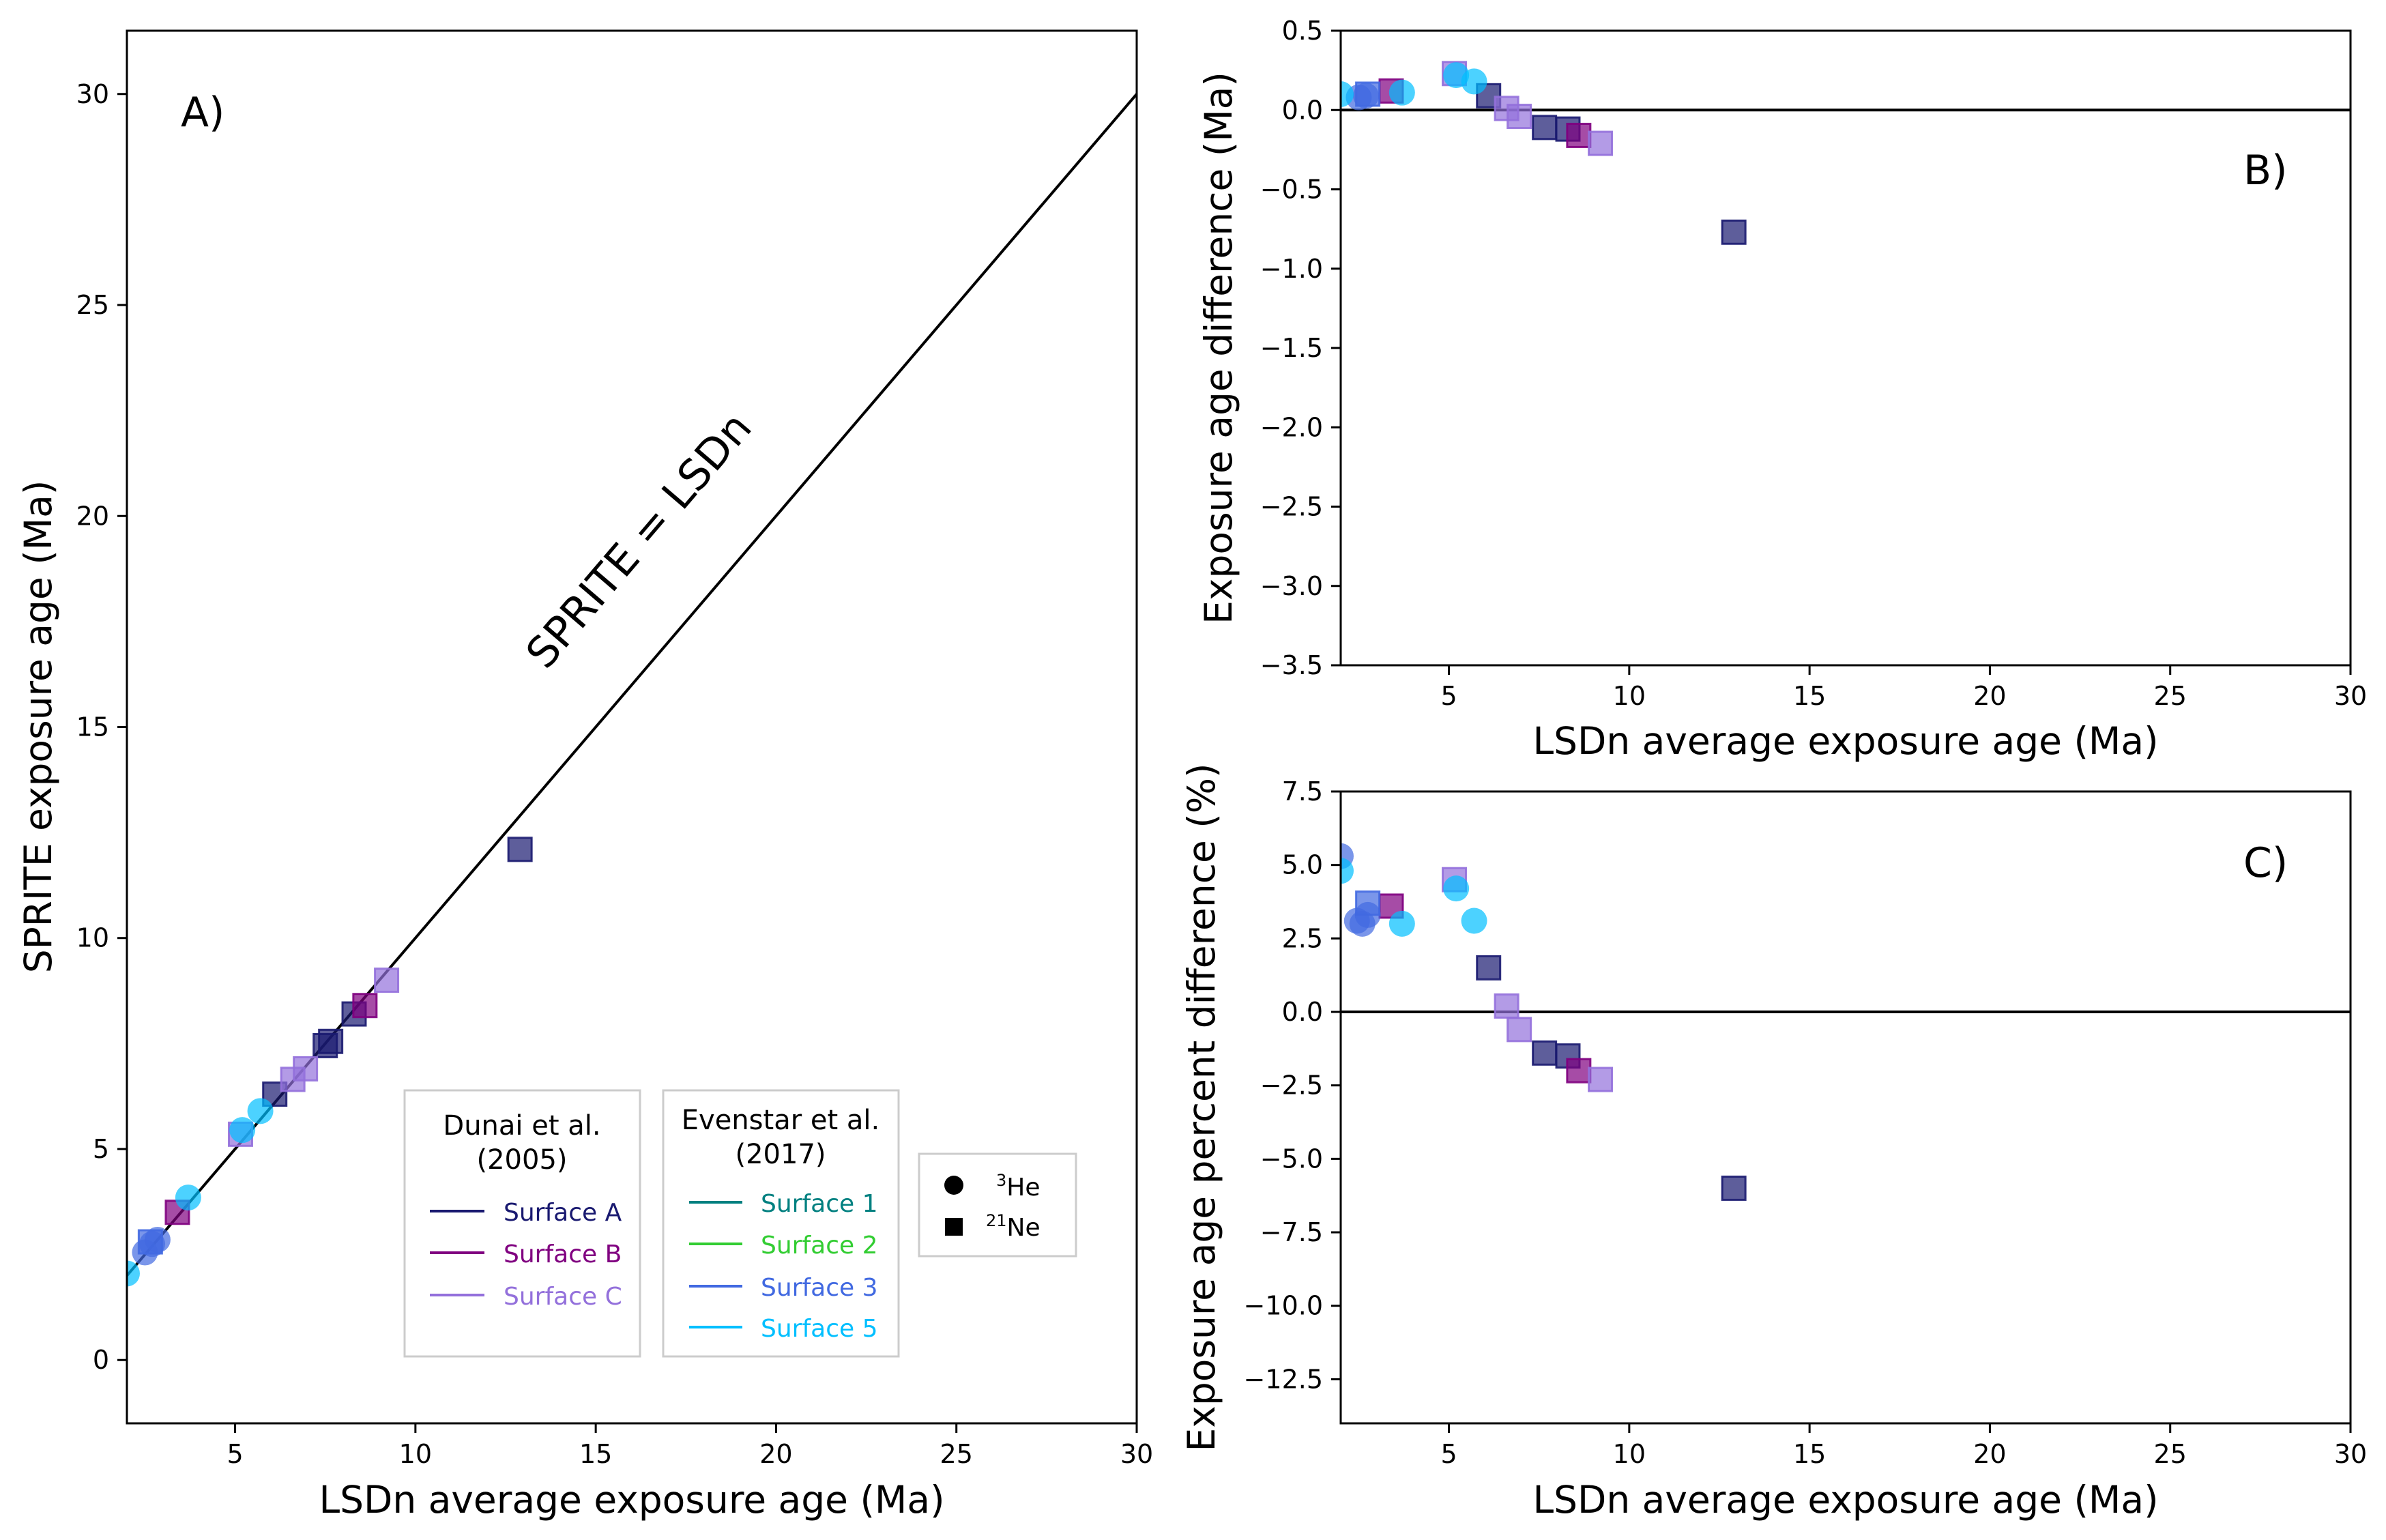  What do you see at coordinates (1291, 348) in the screenshot?
I see `y-tick-label: −1.5` at bounding box center [1291, 348].